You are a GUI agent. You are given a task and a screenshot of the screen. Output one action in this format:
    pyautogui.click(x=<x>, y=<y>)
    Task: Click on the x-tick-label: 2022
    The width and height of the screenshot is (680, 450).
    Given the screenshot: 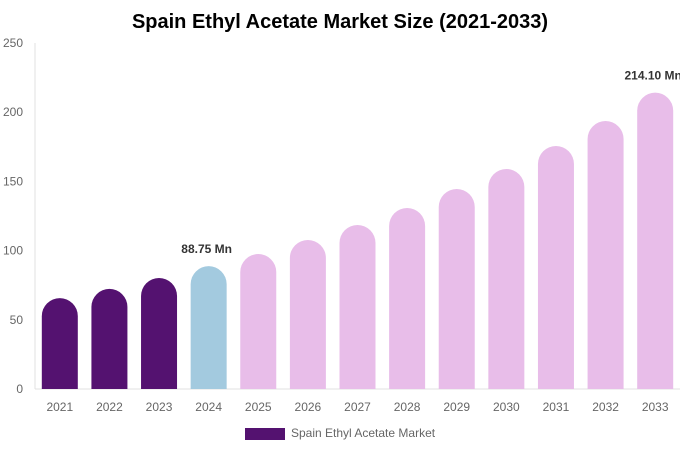 What is the action you would take?
    pyautogui.click(x=109, y=407)
    